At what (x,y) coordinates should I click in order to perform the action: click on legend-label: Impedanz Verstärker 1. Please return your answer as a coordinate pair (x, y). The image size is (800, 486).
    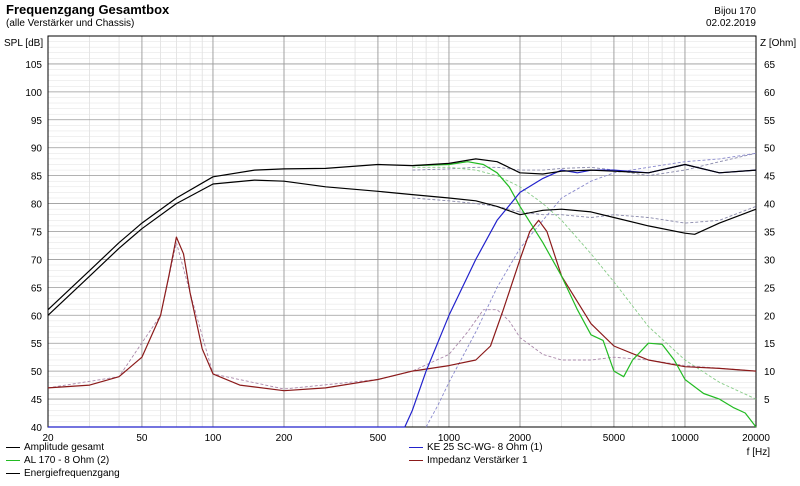
    Looking at the image, I should click on (477, 460).